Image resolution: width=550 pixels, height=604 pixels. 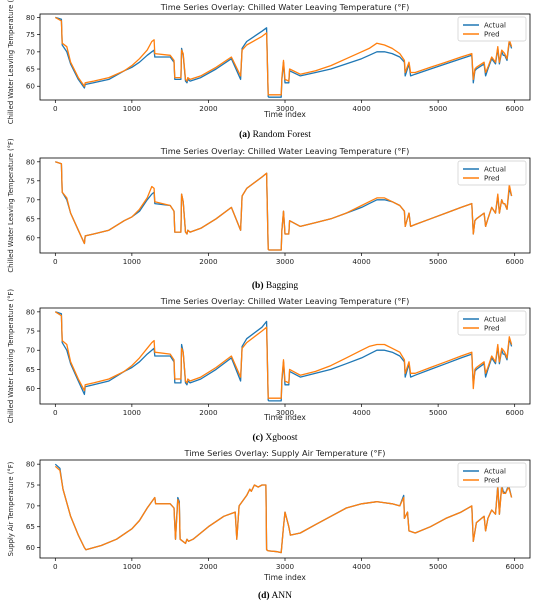 I want to click on caption-label: (d), so click(x=264, y=595).